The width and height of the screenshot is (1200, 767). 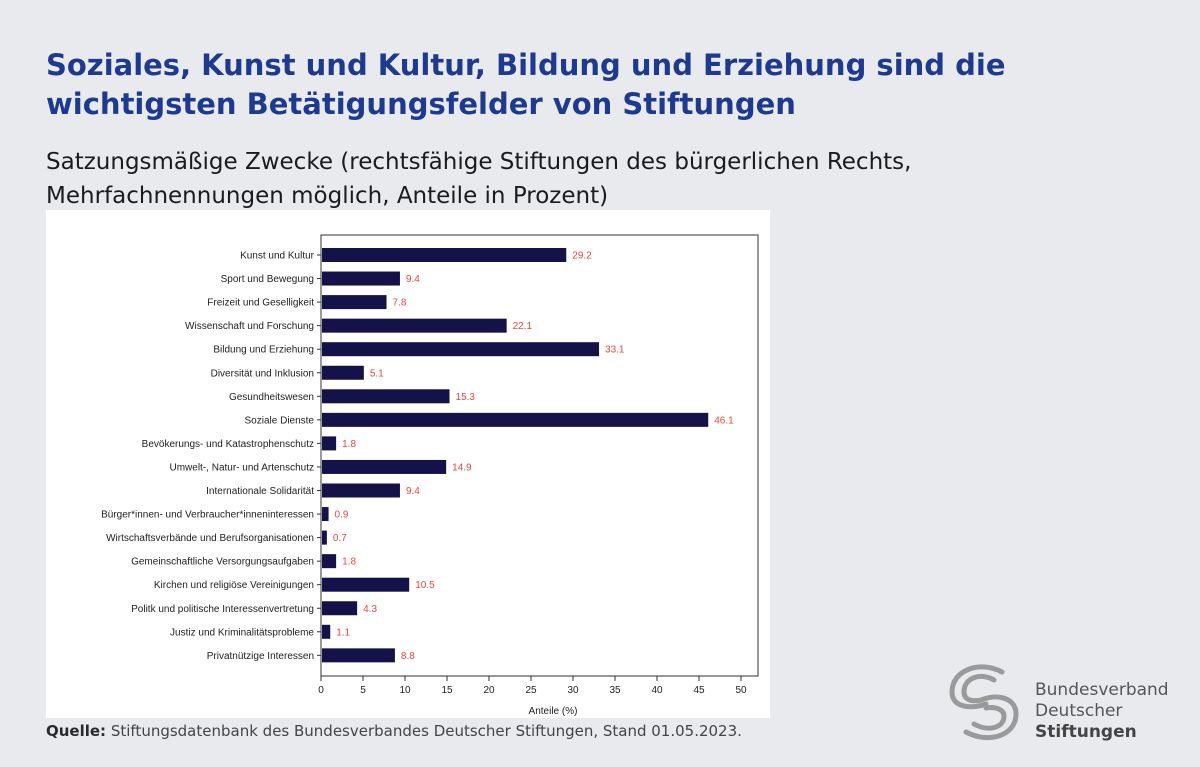 I want to click on y-tick-label: Bildung und Erziehung, so click(x=263, y=350).